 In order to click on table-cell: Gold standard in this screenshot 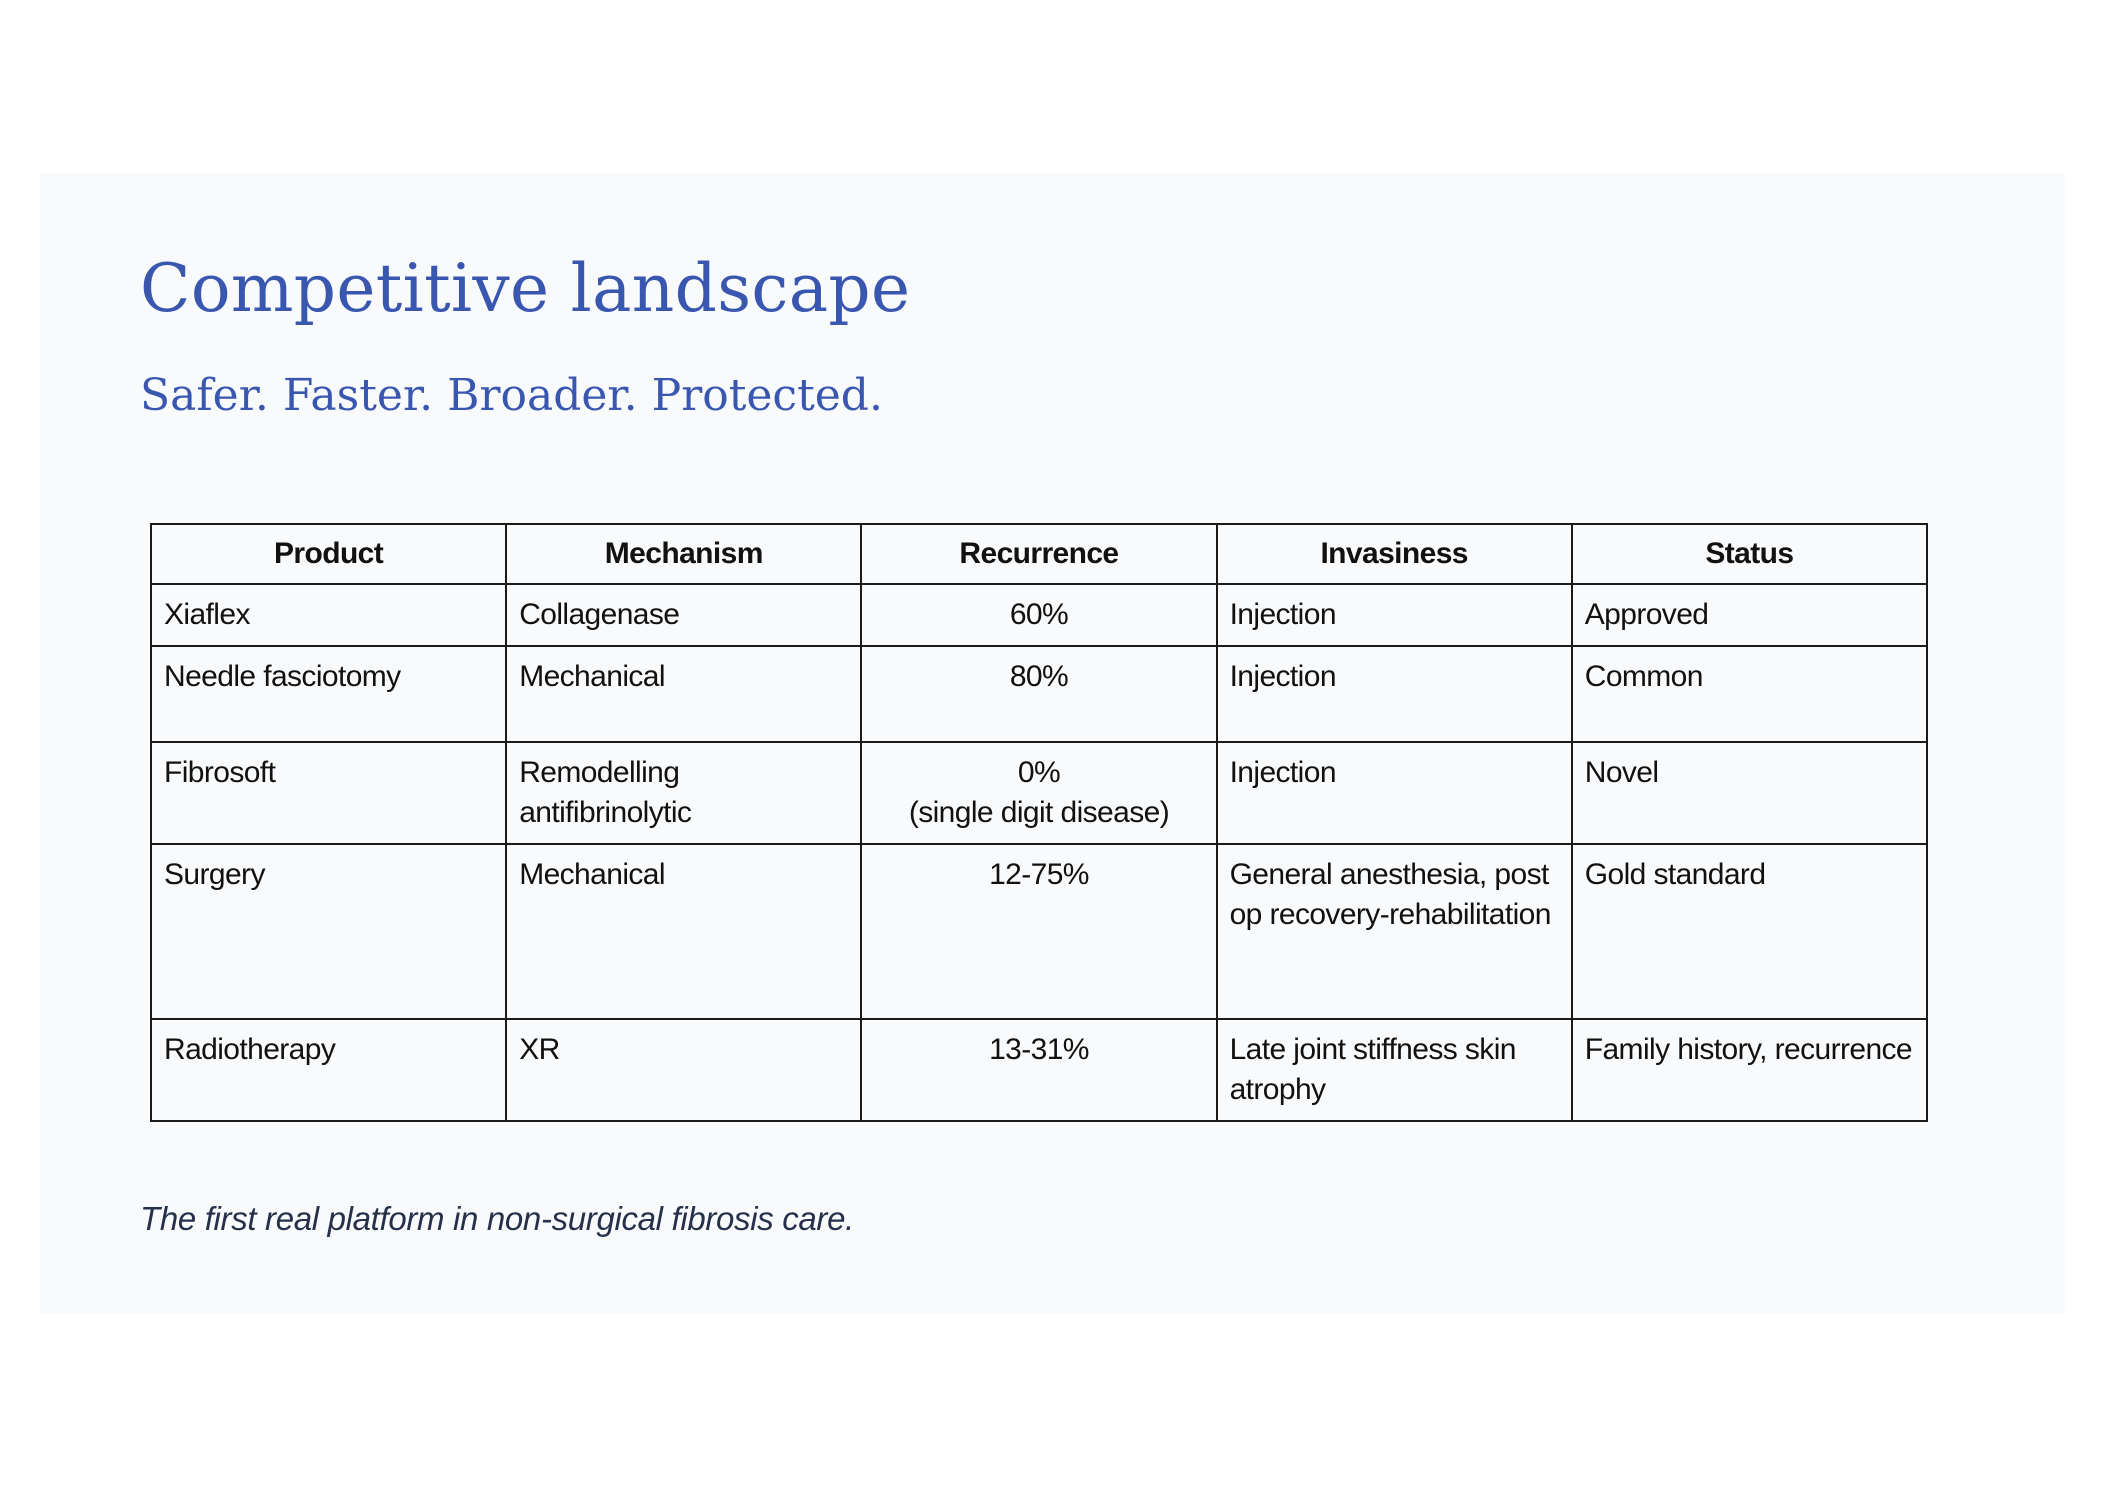, I will do `click(1749, 931)`.